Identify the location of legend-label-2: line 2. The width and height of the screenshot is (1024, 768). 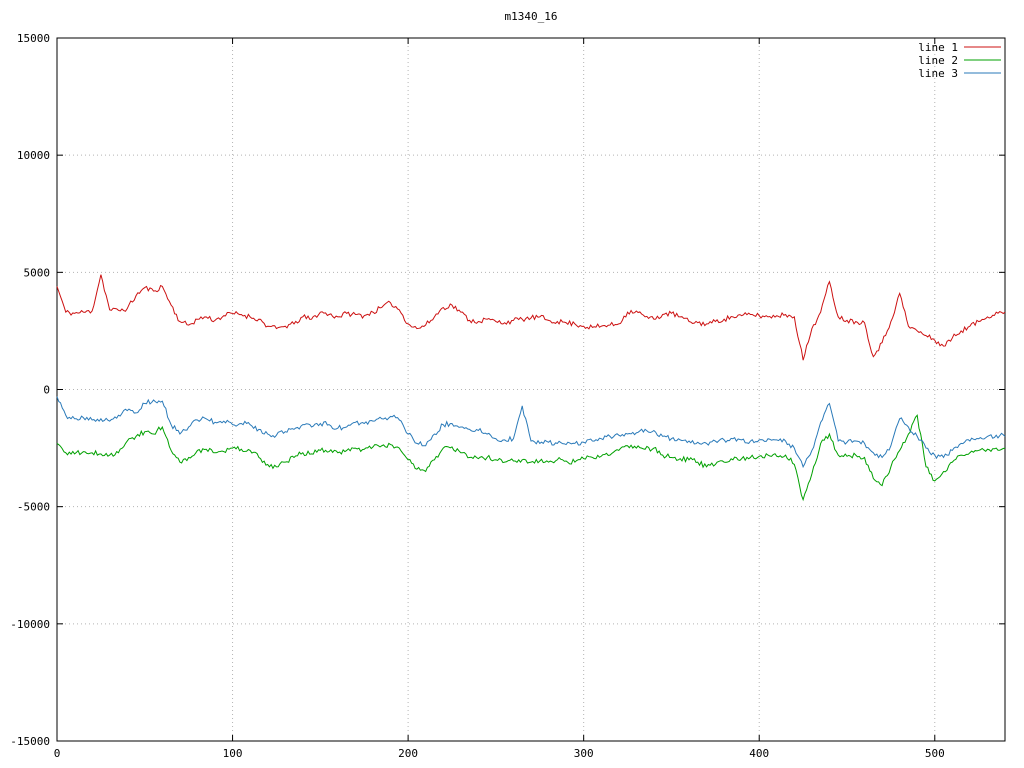
(938, 60).